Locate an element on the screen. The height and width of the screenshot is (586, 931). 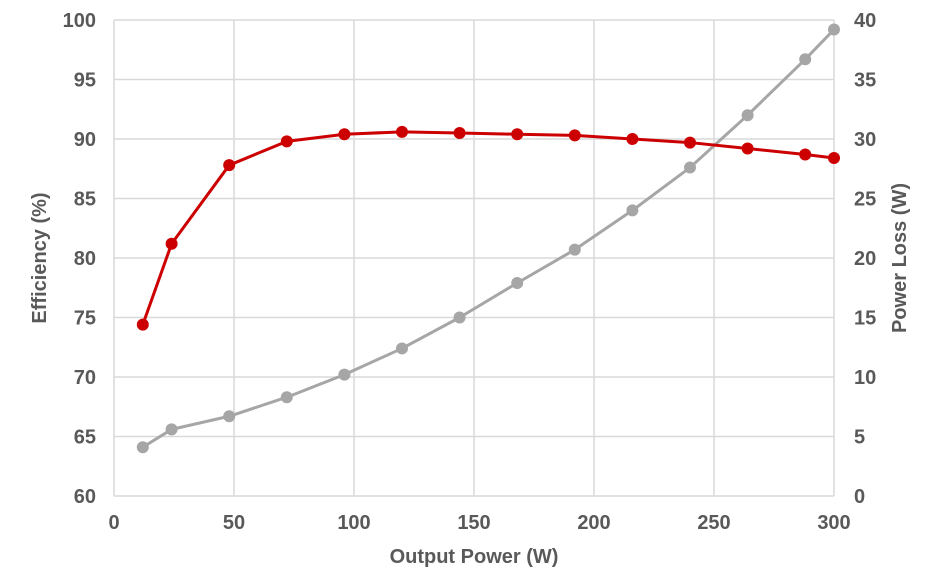
x-axis-ticks: 0 50 100 150 200 250 300 is located at coordinates (479, 523).